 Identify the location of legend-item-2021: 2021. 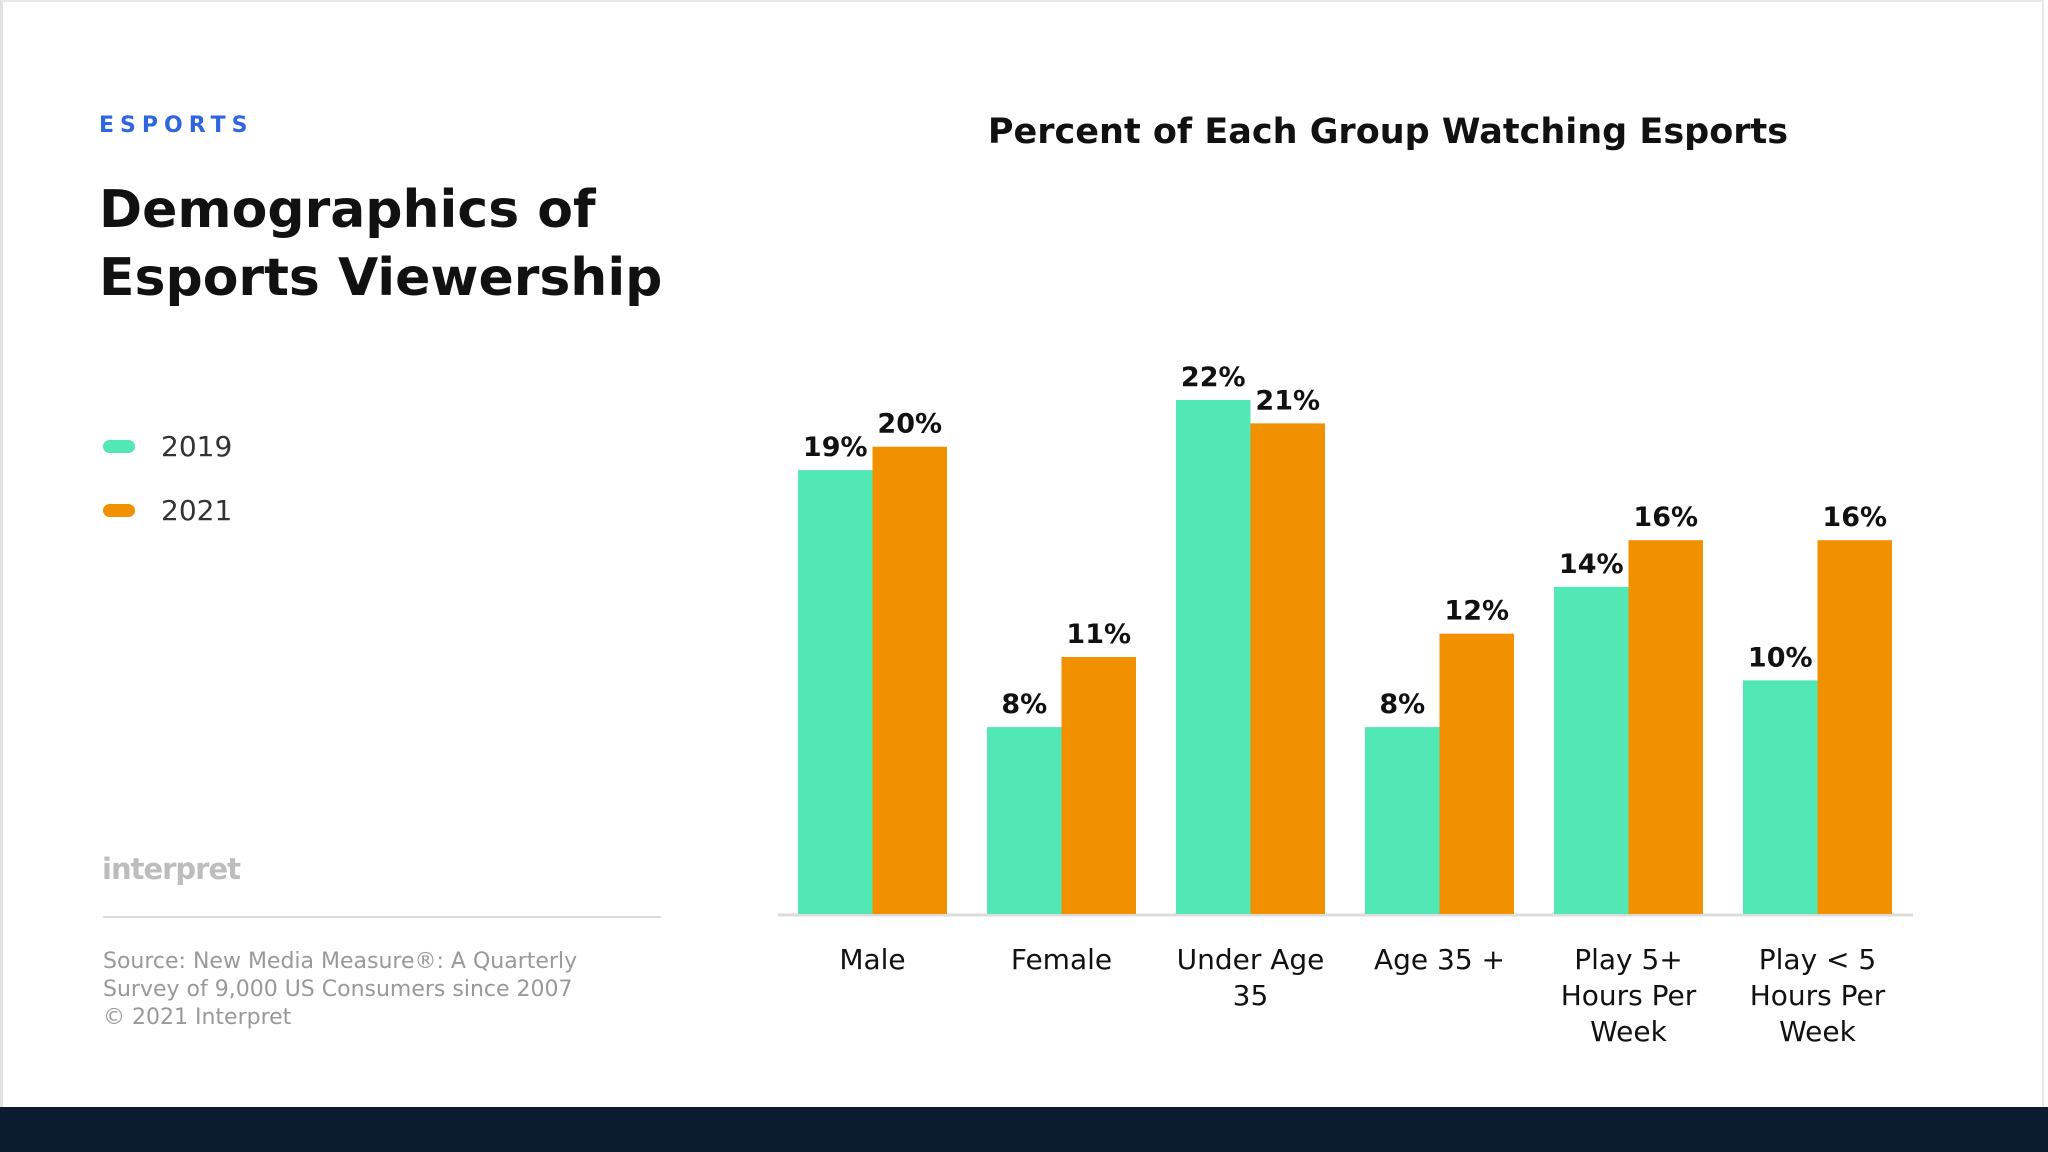
(167, 510).